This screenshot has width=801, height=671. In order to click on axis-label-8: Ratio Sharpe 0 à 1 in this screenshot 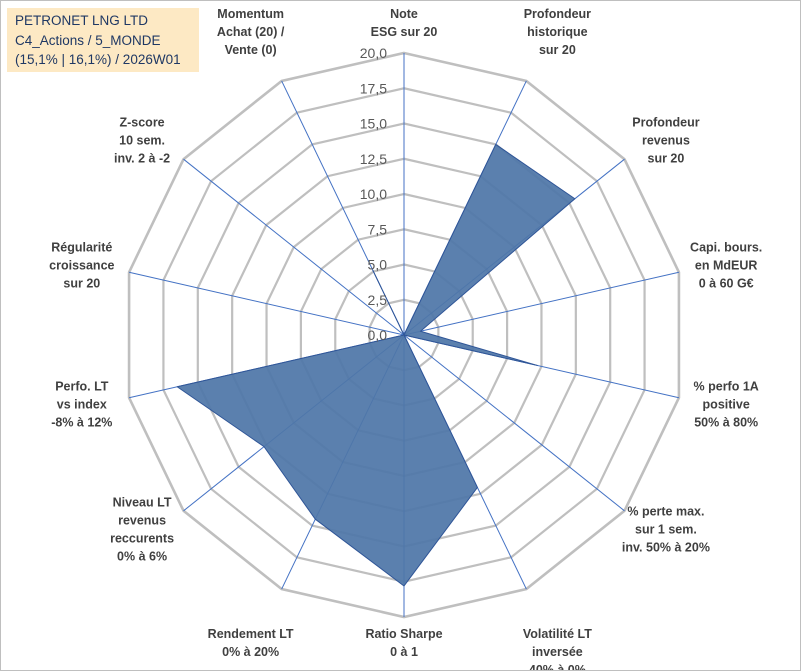, I will do `click(403, 643)`.